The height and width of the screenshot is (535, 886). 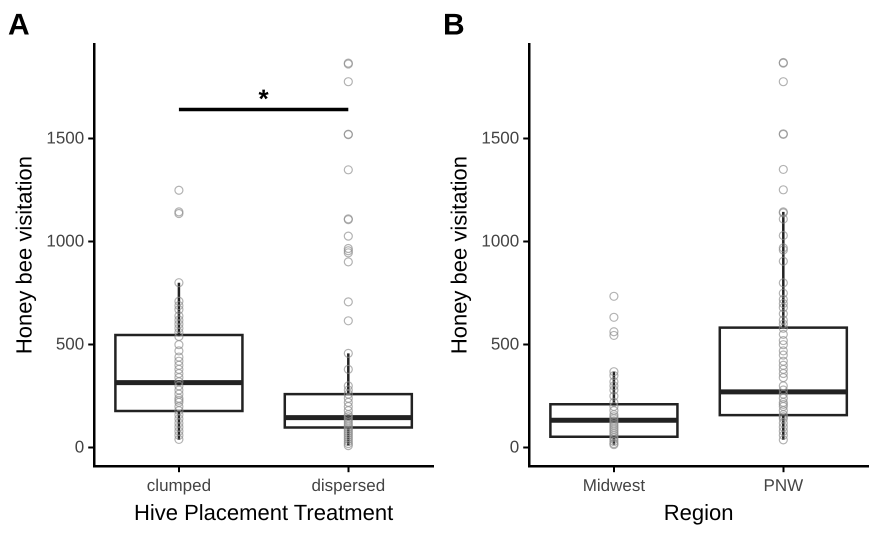 I want to click on x-tick-label: dispersed, so click(x=348, y=486).